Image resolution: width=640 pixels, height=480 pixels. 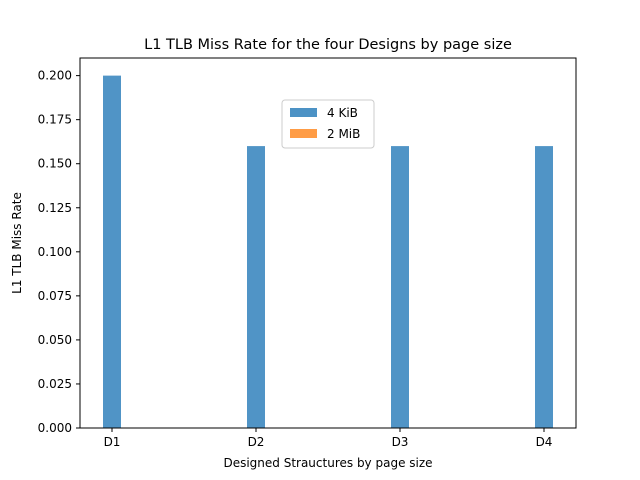 What do you see at coordinates (342, 113) in the screenshot?
I see `legend-label: 4 KiB` at bounding box center [342, 113].